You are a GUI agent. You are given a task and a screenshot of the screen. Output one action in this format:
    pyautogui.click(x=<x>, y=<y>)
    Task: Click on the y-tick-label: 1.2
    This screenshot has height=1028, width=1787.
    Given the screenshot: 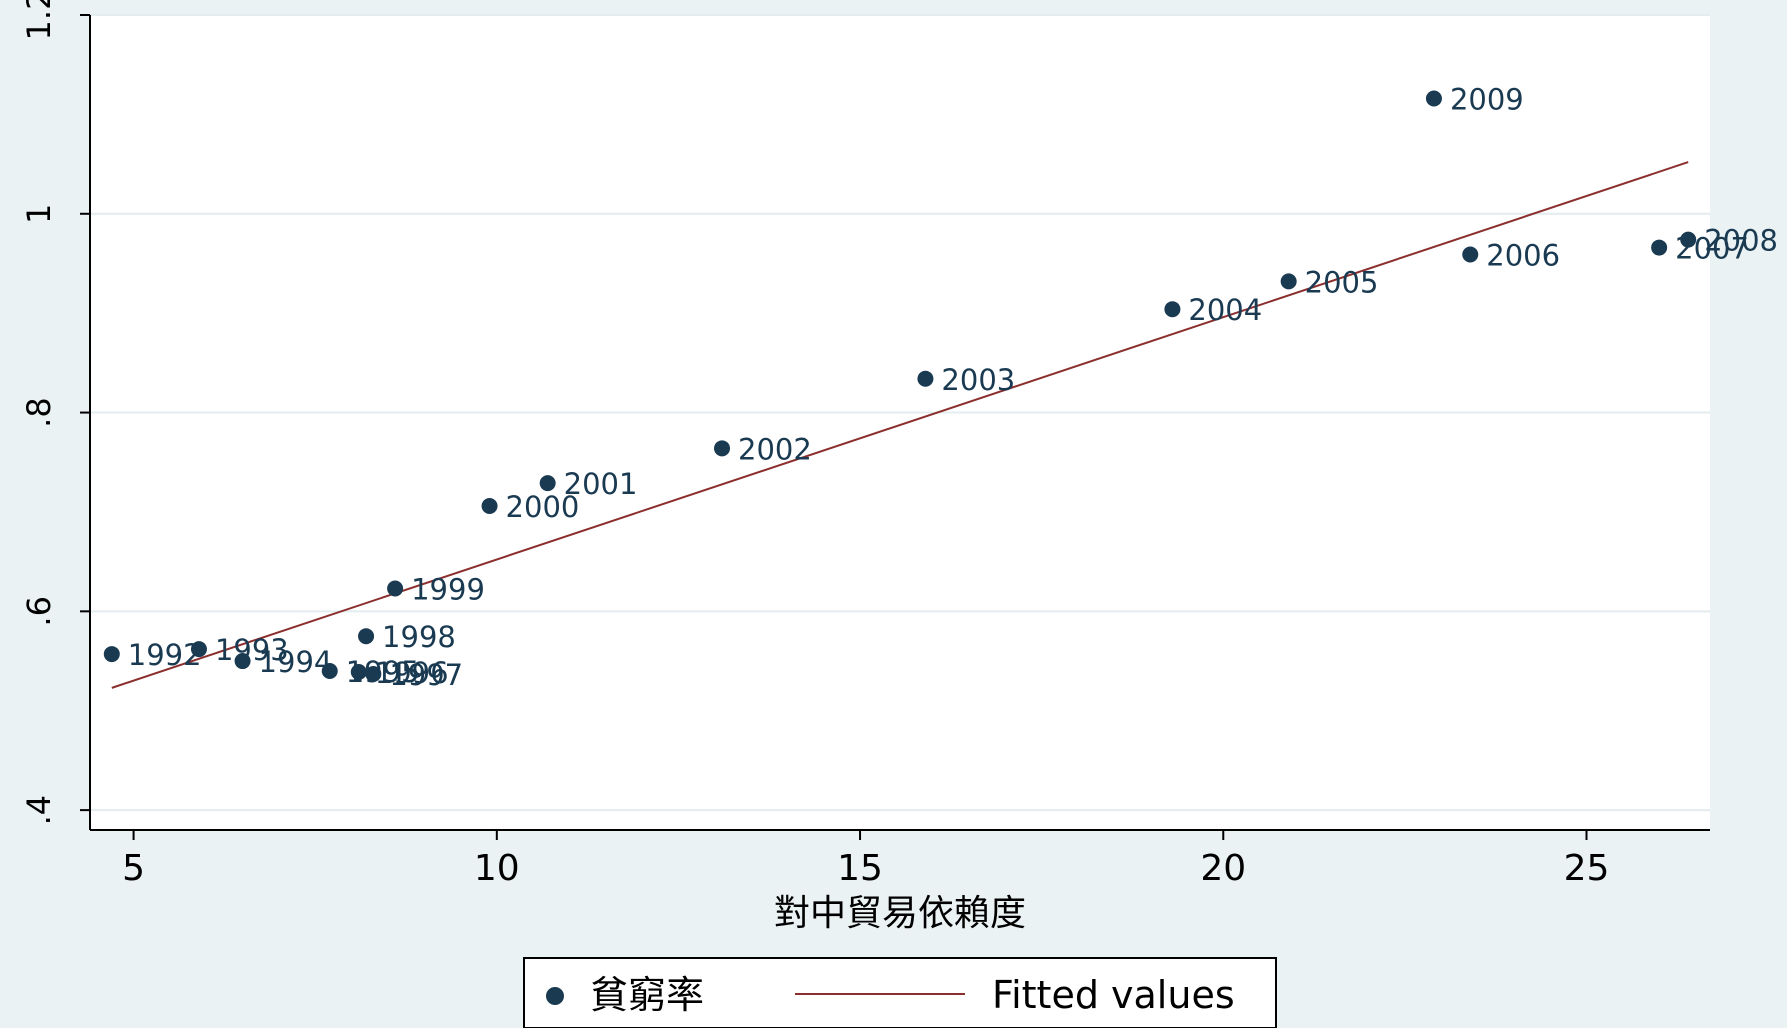 What is the action you would take?
    pyautogui.click(x=39, y=20)
    